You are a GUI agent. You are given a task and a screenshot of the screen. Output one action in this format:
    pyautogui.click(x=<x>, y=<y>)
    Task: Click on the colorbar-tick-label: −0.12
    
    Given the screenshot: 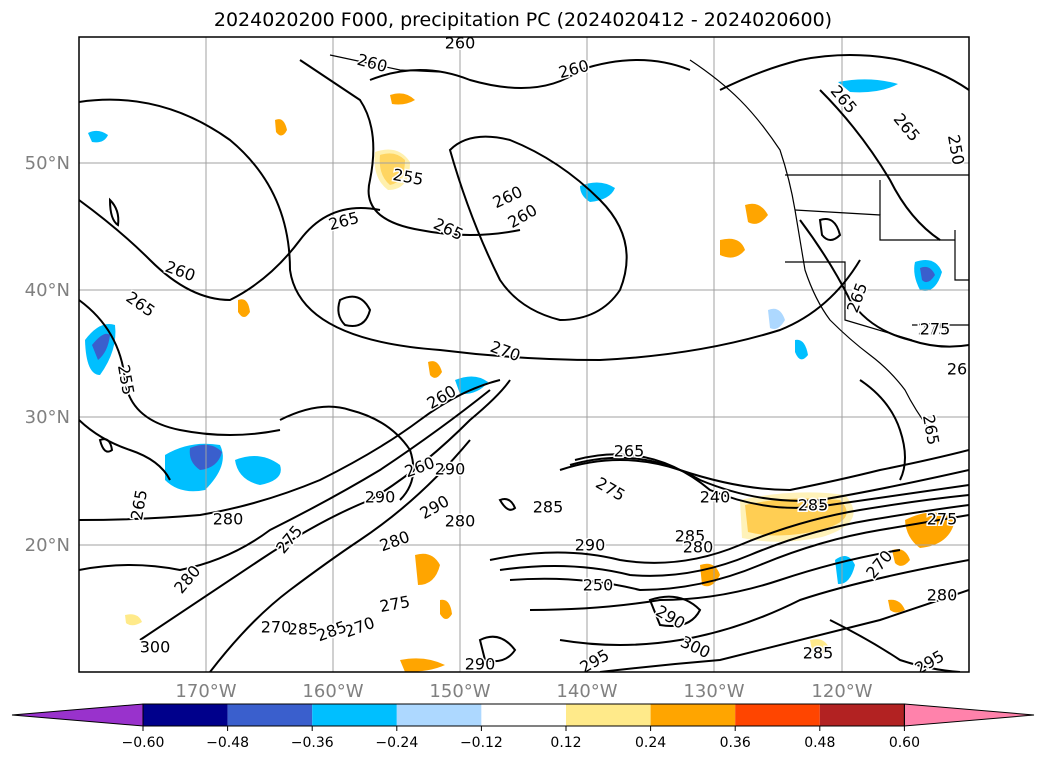 What is the action you would take?
    pyautogui.click(x=481, y=743)
    